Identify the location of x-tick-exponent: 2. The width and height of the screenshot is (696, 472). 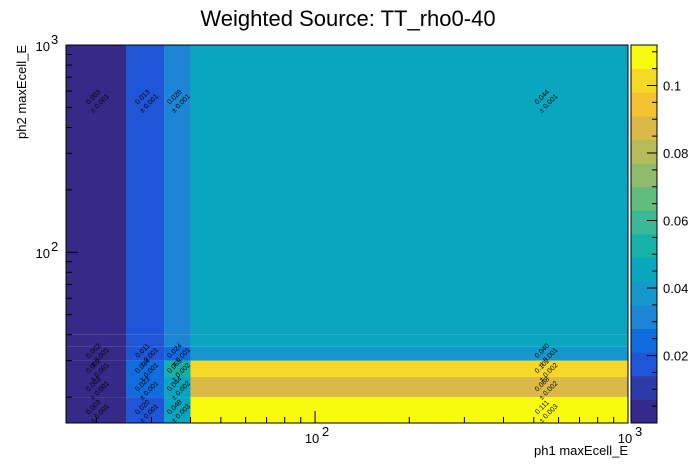
(325, 431).